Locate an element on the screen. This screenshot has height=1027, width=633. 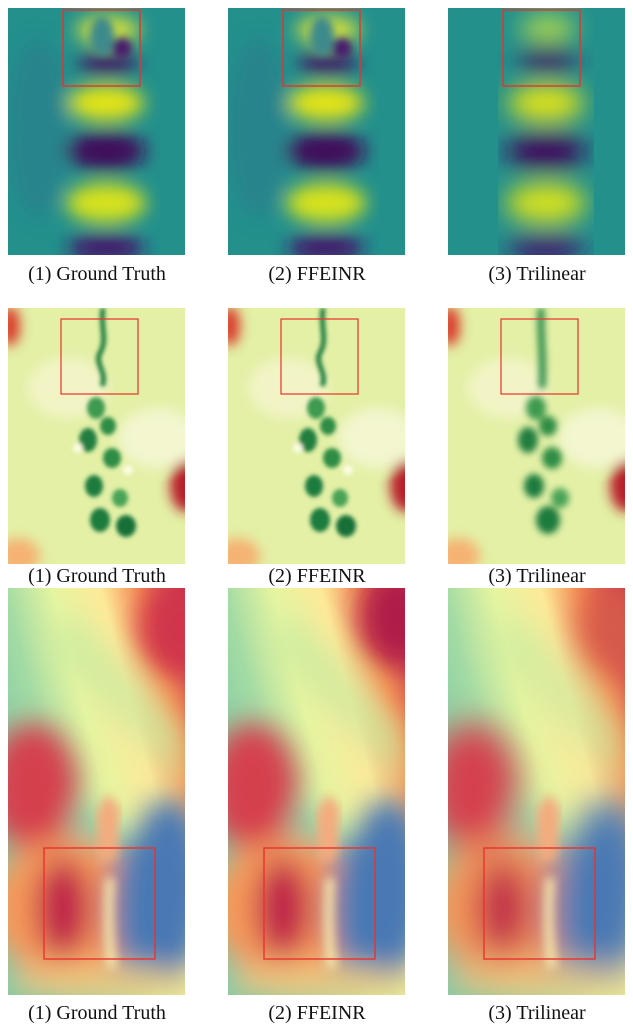
row2-panel2-heatmap is located at coordinates (316, 436).